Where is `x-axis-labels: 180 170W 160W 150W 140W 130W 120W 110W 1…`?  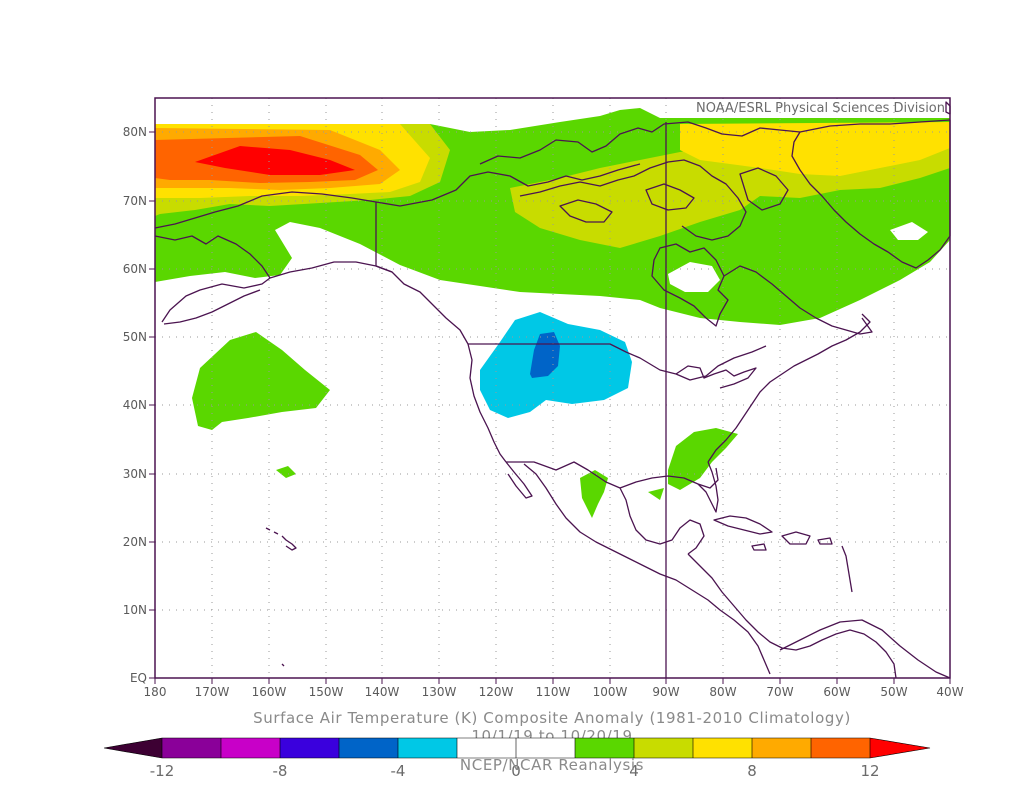 x-axis-labels: 180 170W 160W 150W 140W 130W 120W 110W 1… is located at coordinates (554, 692).